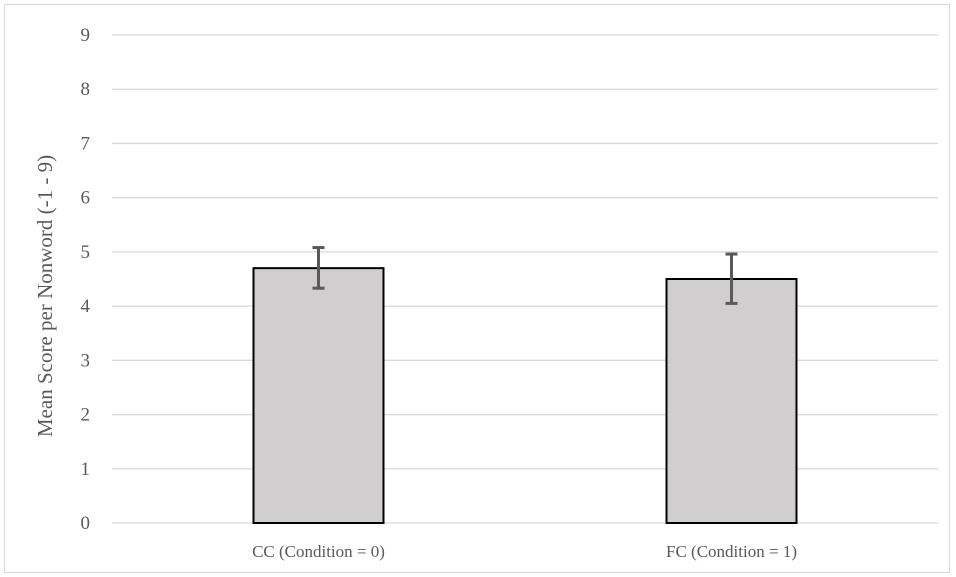 The width and height of the screenshot is (956, 577). I want to click on x-category-label: CC (Condition = 0), so click(318, 551).